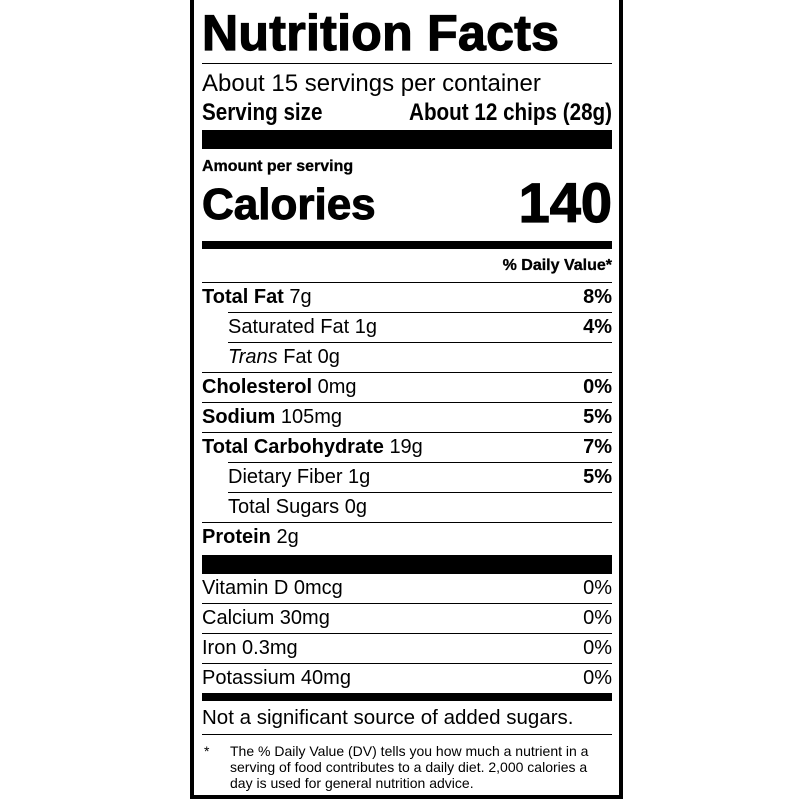 The width and height of the screenshot is (800, 800). I want to click on vitamin-row-calcium: Calcium 30mg 0%, so click(407, 618).